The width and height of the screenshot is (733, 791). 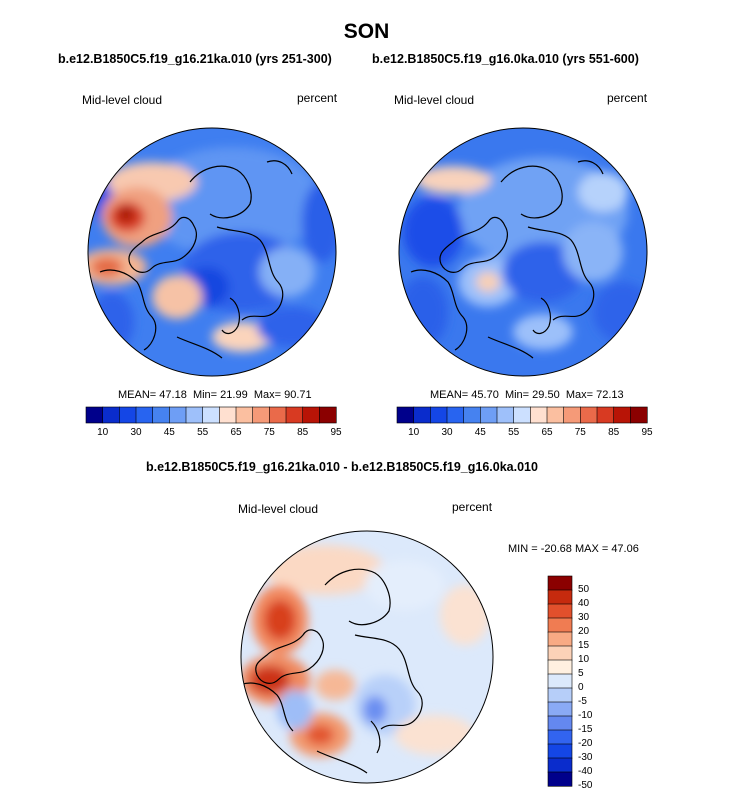 I want to click on panel2-polar-map, so click(x=523, y=252).